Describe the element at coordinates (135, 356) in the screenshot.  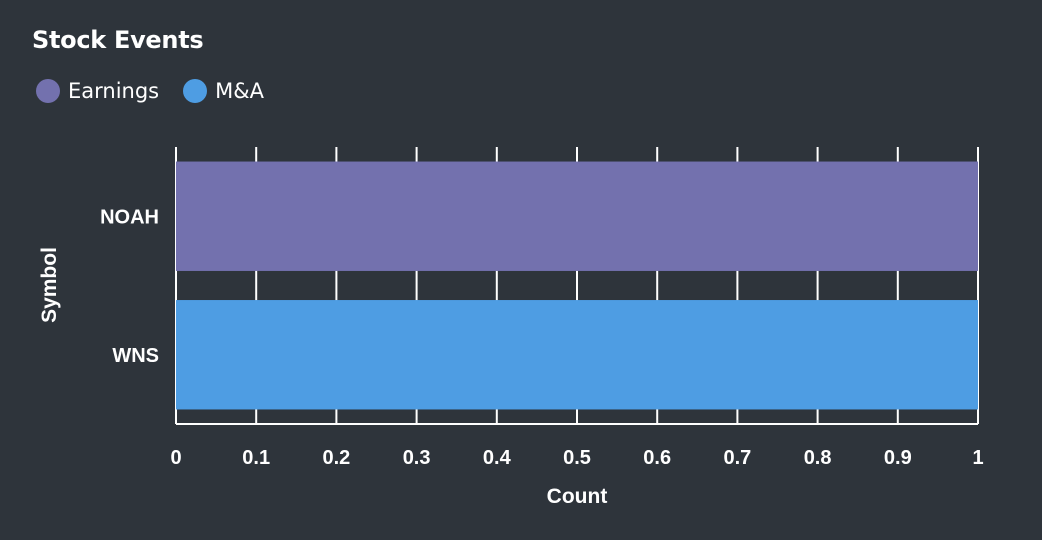
I see `y-tick-label: WNS` at that location.